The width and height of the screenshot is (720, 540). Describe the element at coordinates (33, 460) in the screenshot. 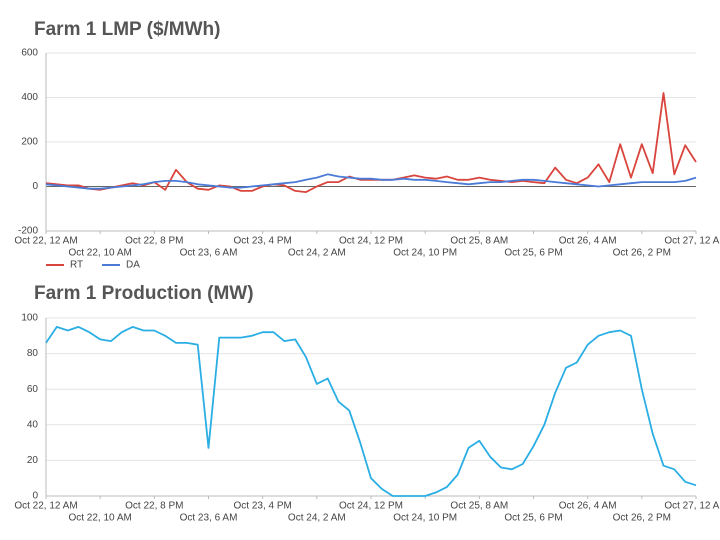

I see `y-tick-label: 20` at that location.